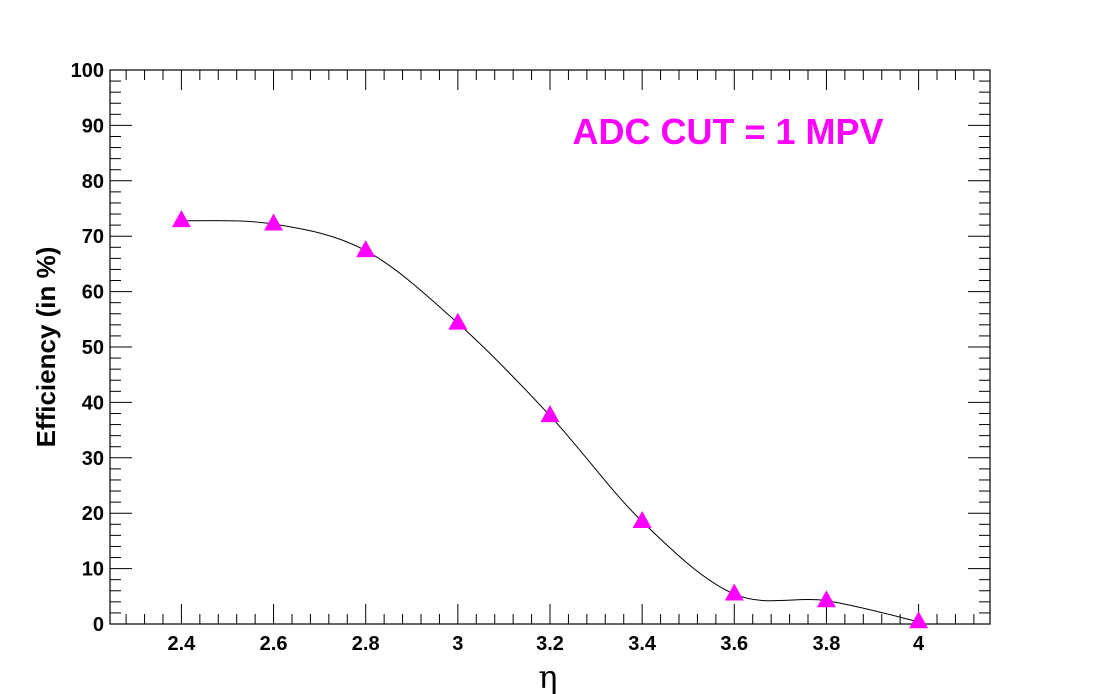 The image size is (1101, 694). Describe the element at coordinates (642, 644) in the screenshot. I see `x-tick-label: 3.4` at that location.